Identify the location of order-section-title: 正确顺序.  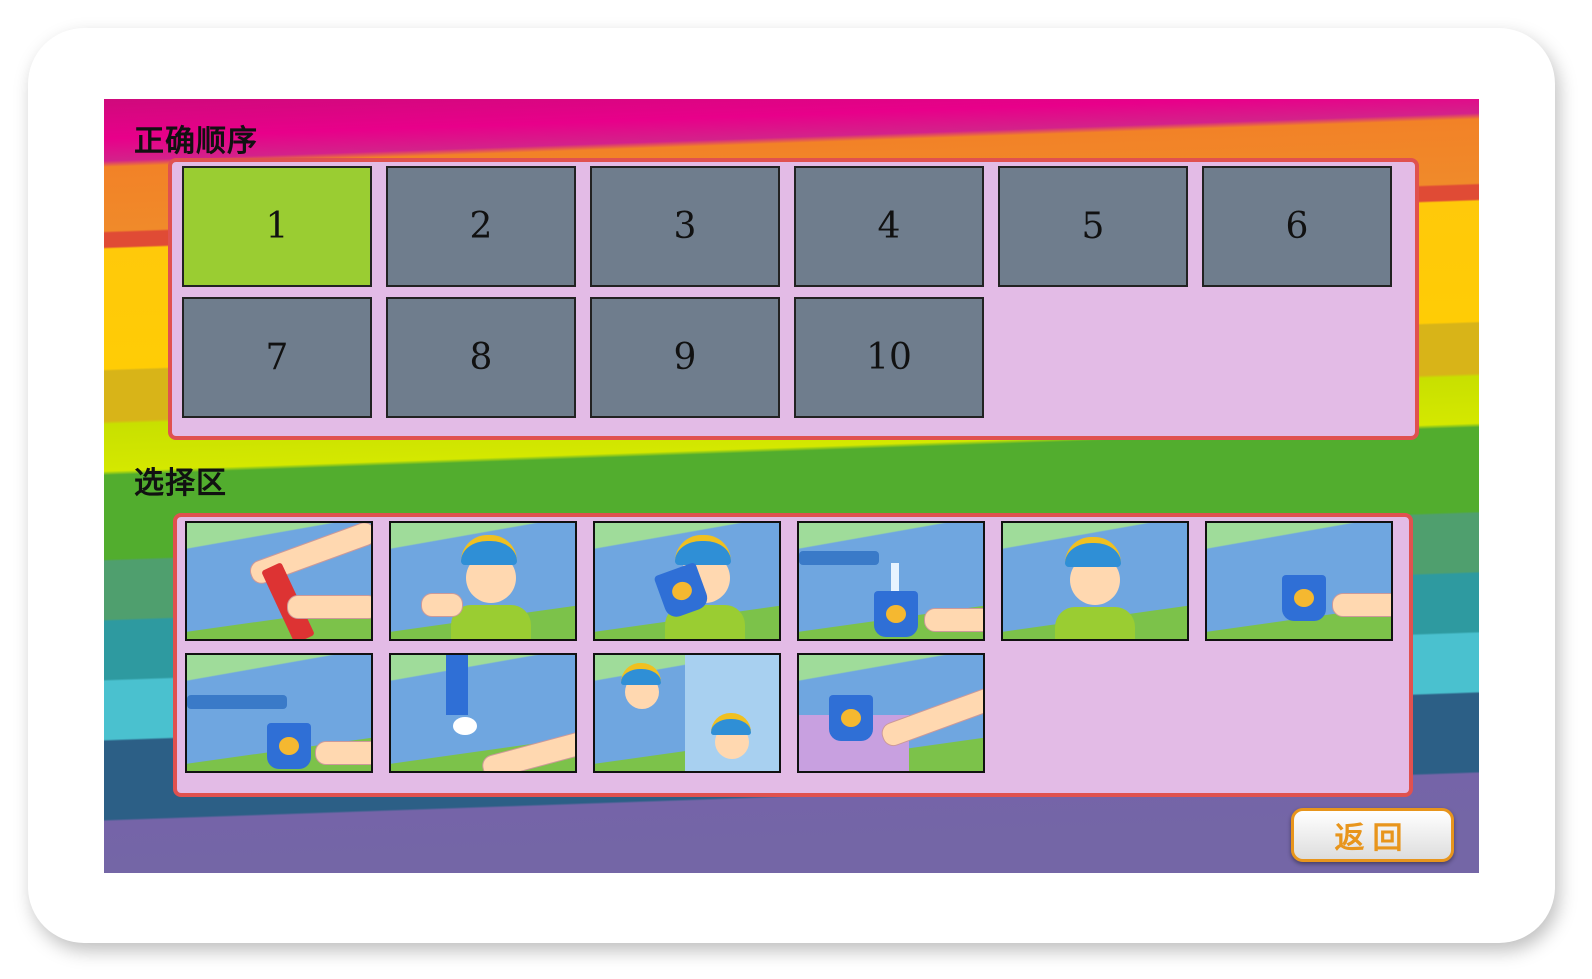
(196, 141).